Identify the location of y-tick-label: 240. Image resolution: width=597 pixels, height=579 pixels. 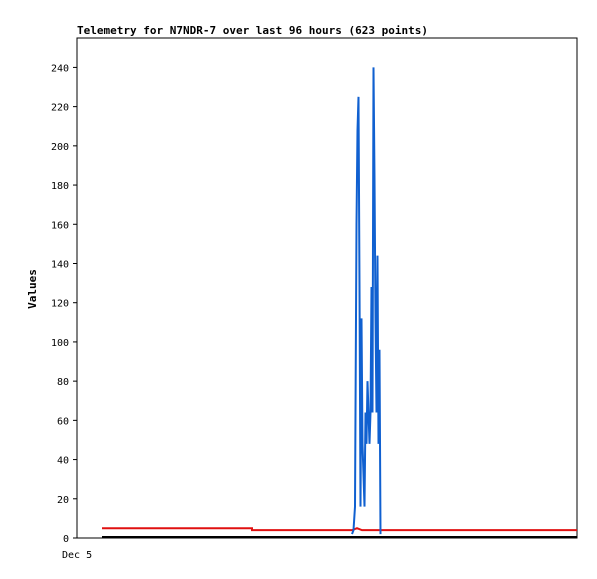
(60, 68).